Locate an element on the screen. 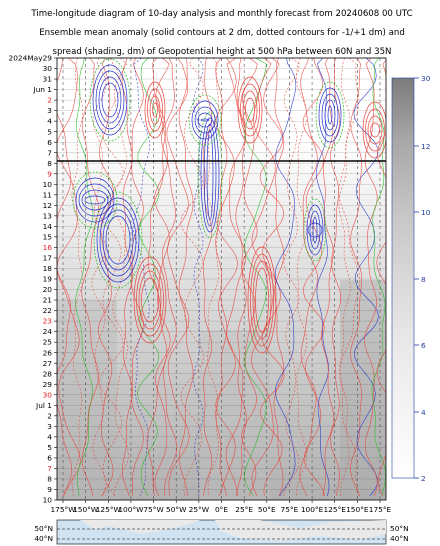  colorbar is located at coordinates (403, 278).